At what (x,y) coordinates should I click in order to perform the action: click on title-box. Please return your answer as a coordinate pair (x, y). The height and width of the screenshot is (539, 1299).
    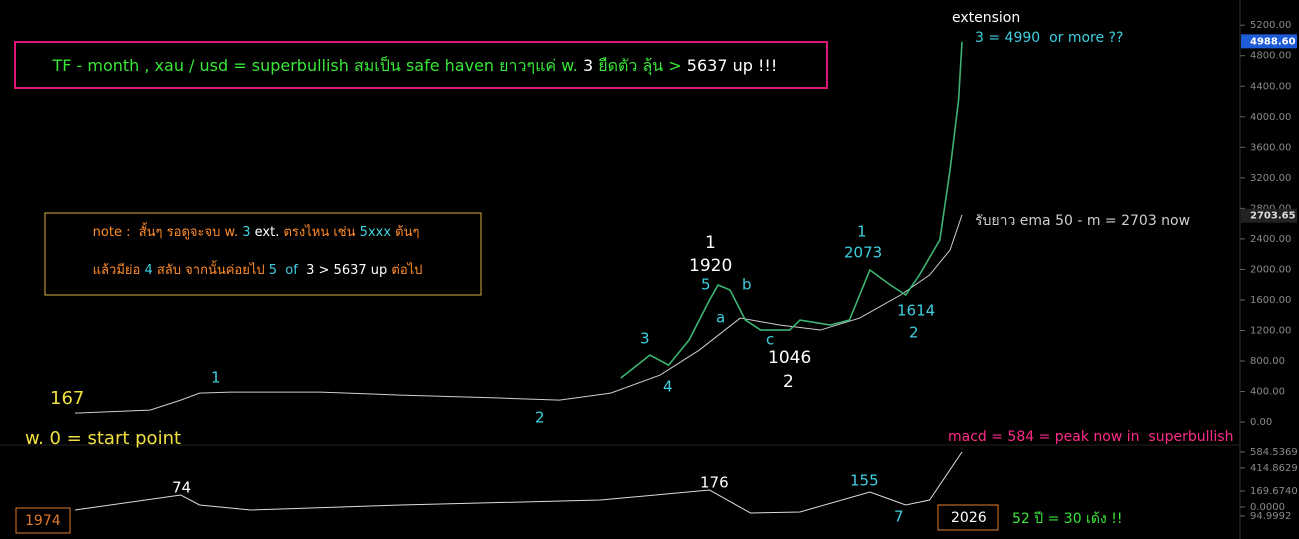
    Looking at the image, I should click on (421, 65).